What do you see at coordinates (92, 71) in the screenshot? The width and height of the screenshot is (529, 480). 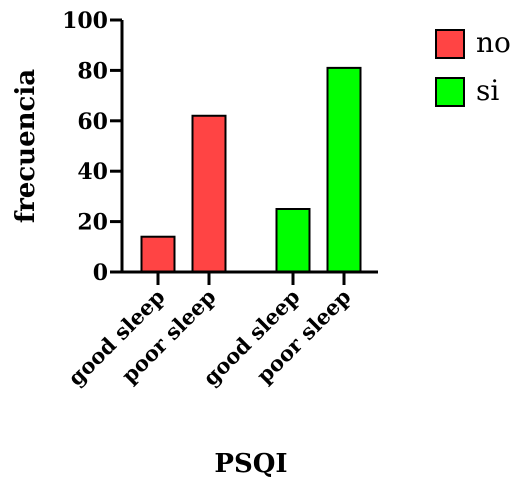 I see `y-tick-label: 80` at bounding box center [92, 71].